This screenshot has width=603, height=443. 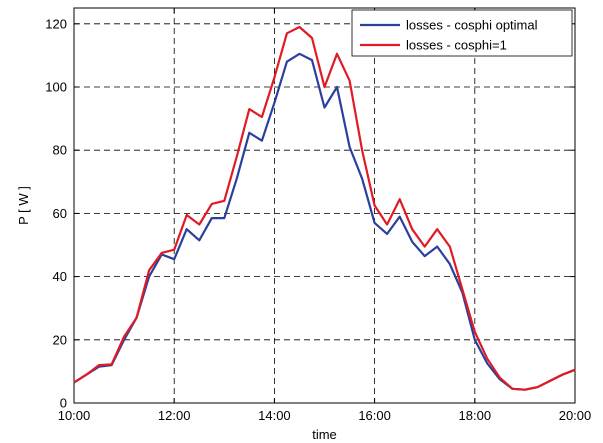 What do you see at coordinates (324, 434) in the screenshot?
I see `x-axis-label: time` at bounding box center [324, 434].